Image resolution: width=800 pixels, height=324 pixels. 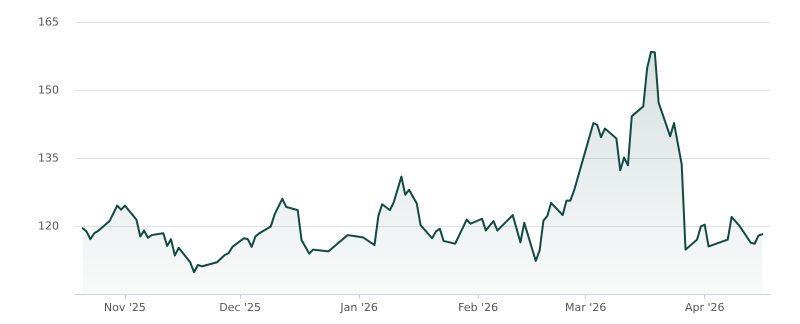 What do you see at coordinates (48, 226) in the screenshot?
I see `y-tick-label: 120` at bounding box center [48, 226].